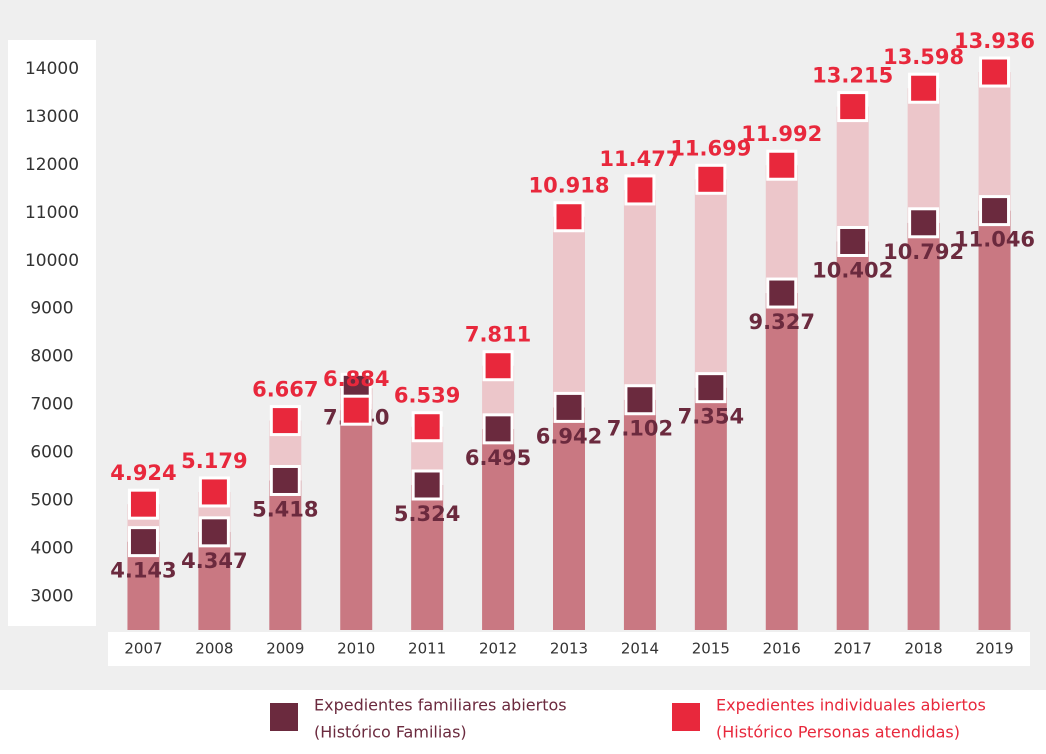 The height and width of the screenshot is (754, 1046). I want to click on x-tick-label: 2007, so click(143, 649).